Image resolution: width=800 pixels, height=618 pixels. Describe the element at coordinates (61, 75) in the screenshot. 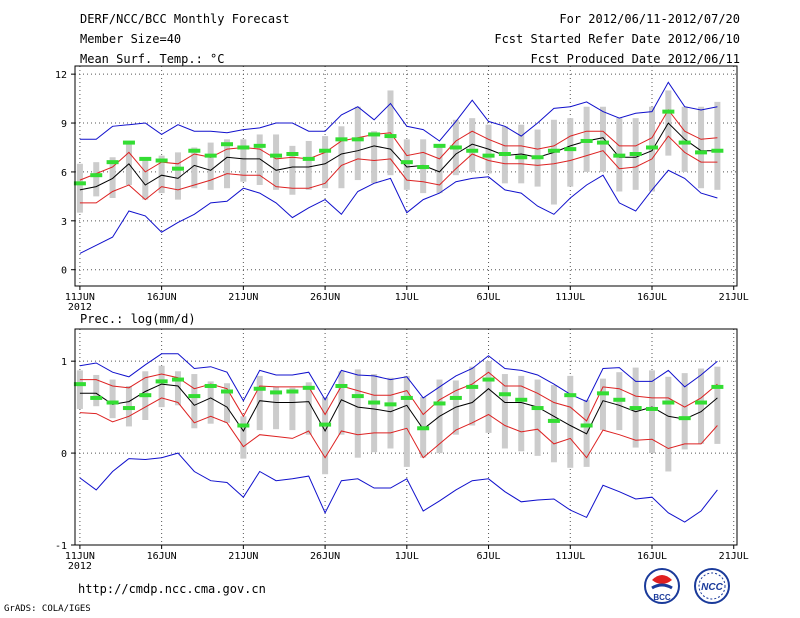

I see `temp-ytick-label: 12` at that location.